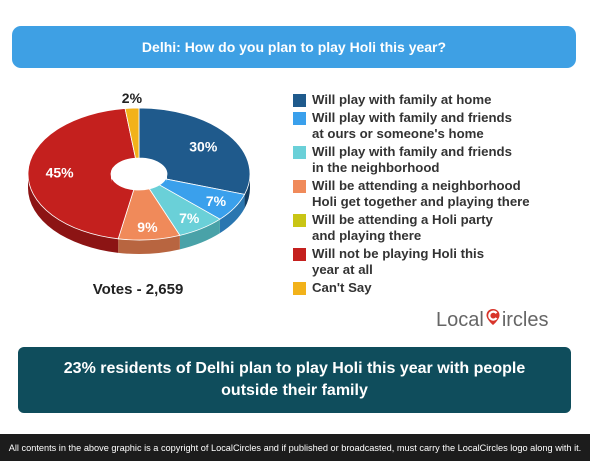 The width and height of the screenshot is (590, 461). What do you see at coordinates (147, 227) in the screenshot?
I see `data-label: 9%` at bounding box center [147, 227].